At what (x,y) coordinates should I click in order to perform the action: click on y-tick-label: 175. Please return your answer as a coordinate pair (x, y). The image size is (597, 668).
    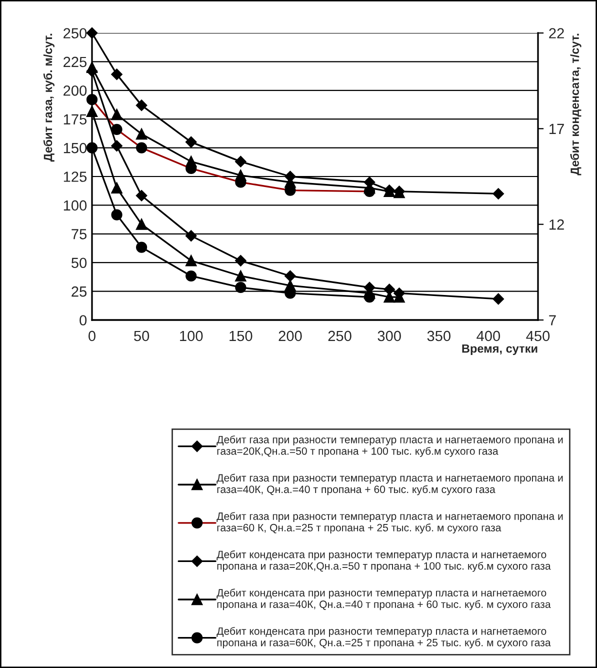
    Looking at the image, I should click on (75, 119).